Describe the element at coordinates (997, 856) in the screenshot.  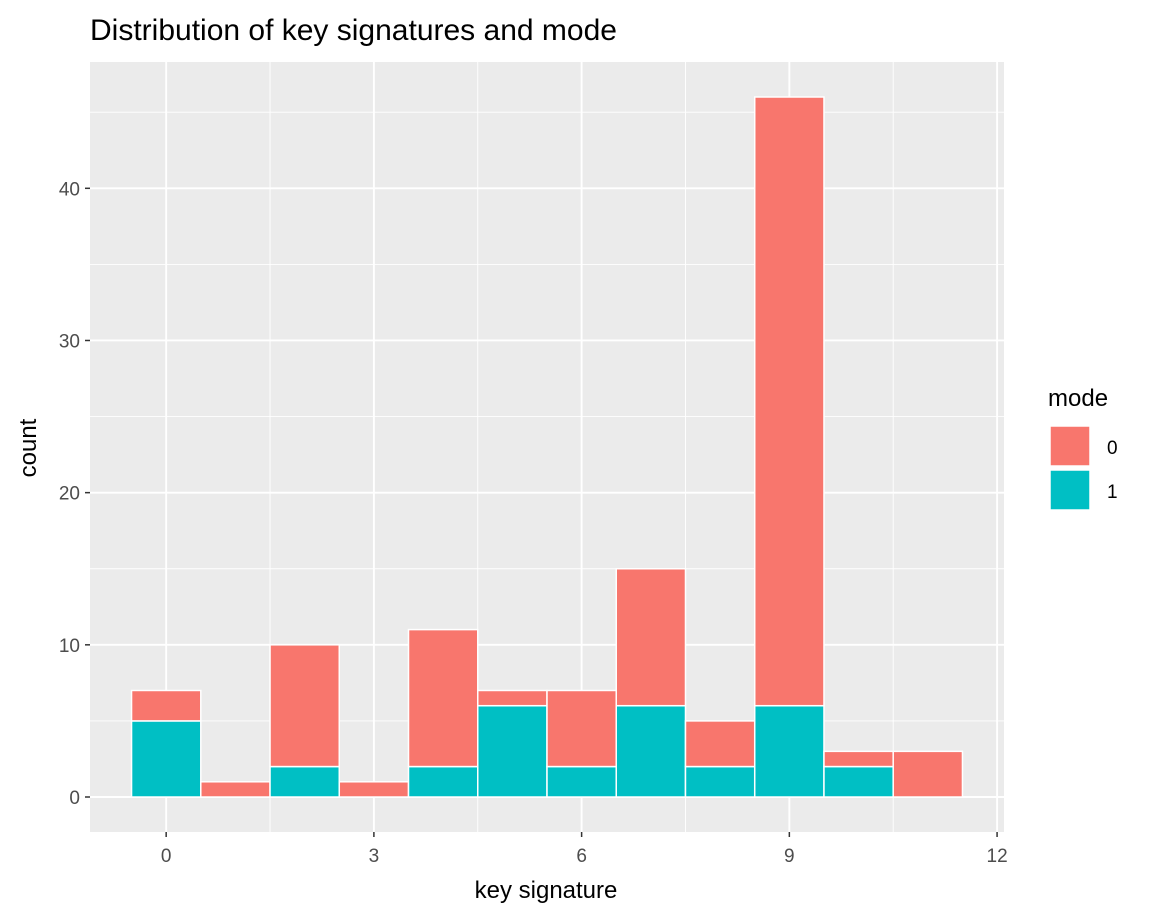
I see `x-tick-label: 12` at that location.